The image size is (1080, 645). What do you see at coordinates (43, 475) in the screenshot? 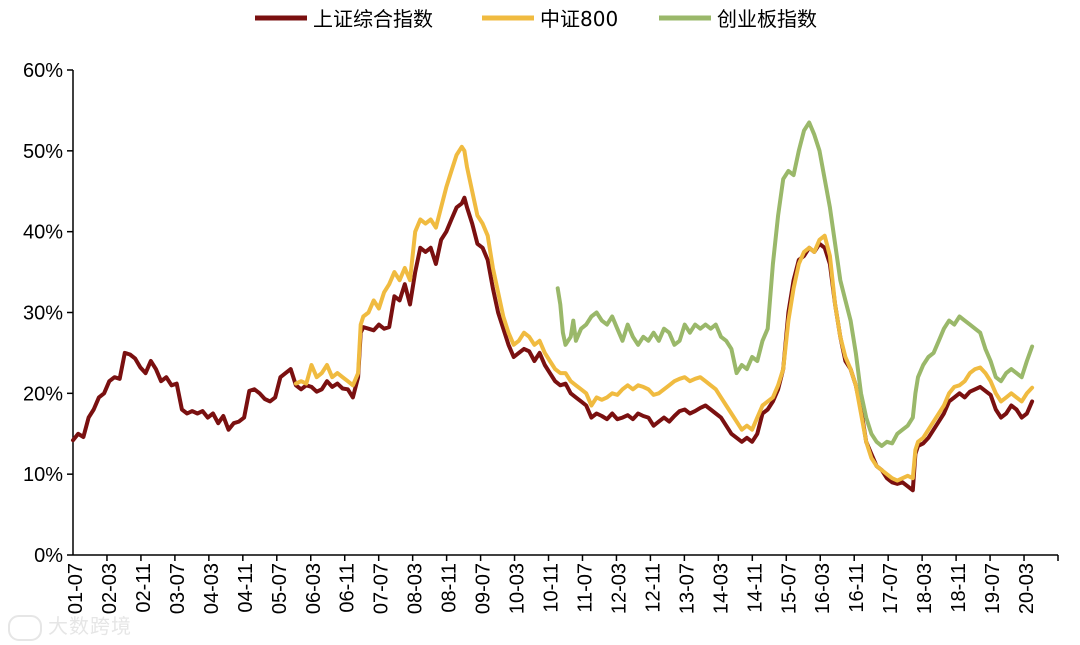
I see `y-tick-label: 10%` at bounding box center [43, 475].